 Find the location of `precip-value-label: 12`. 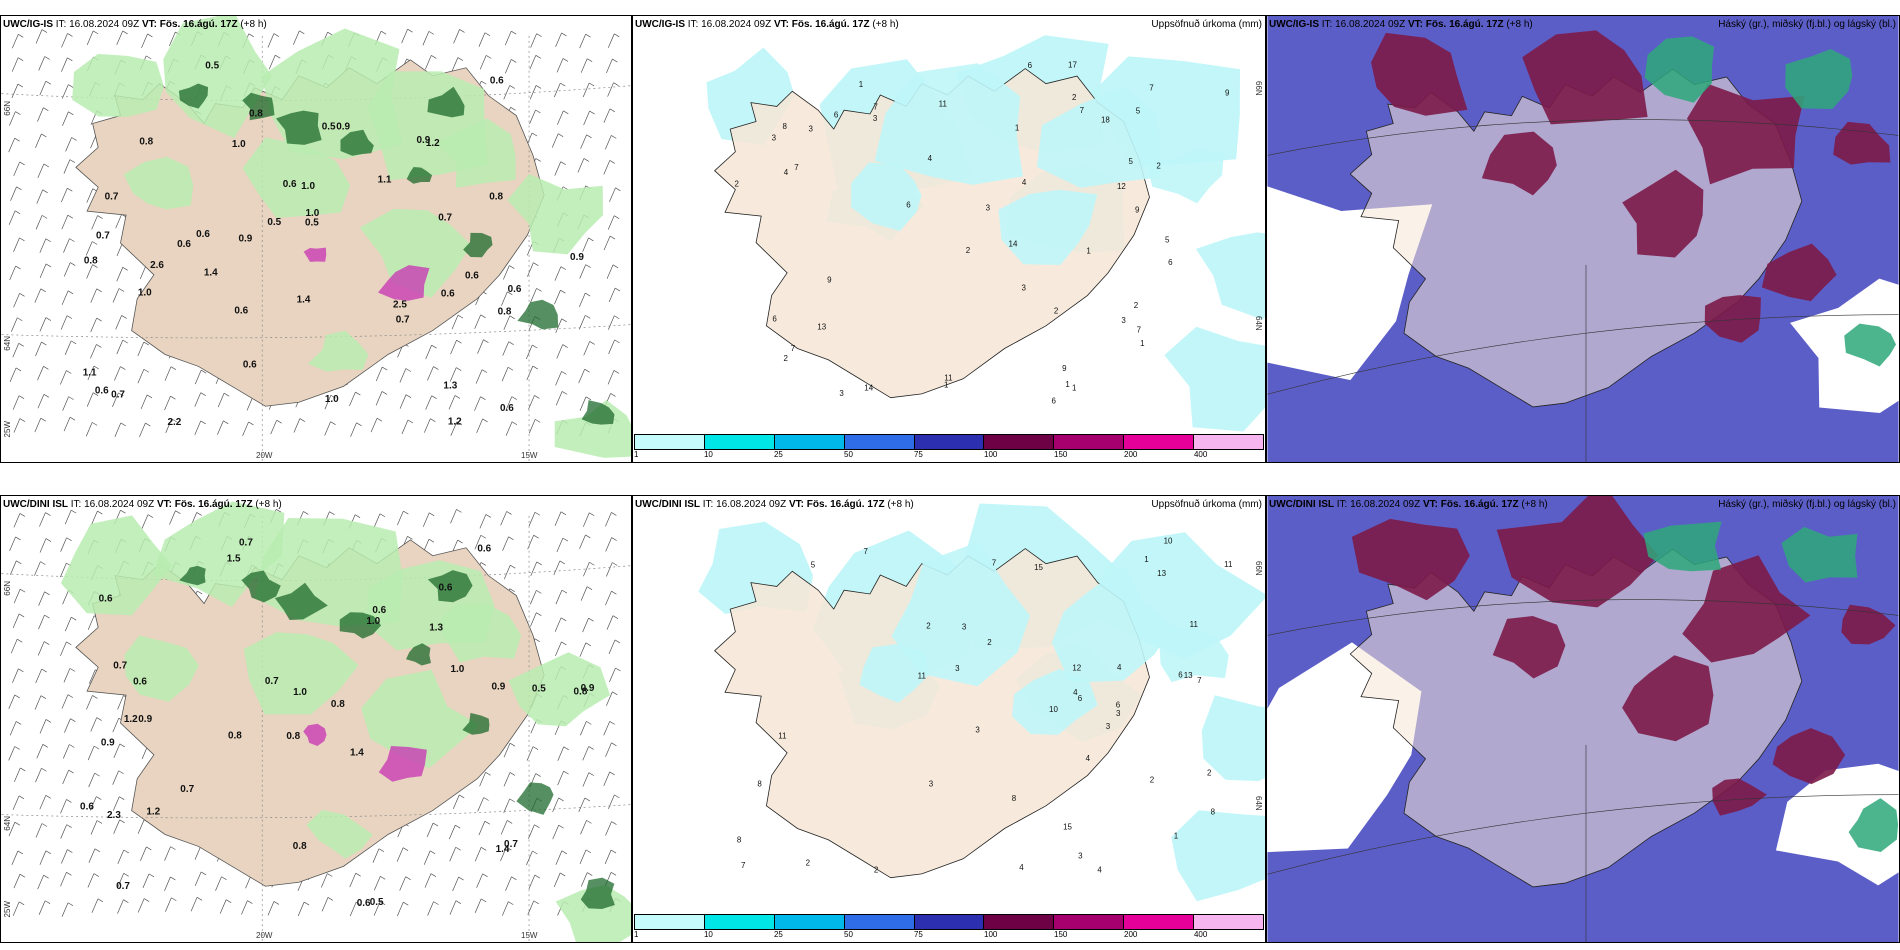

precip-value-label: 12 is located at coordinates (1076, 667).